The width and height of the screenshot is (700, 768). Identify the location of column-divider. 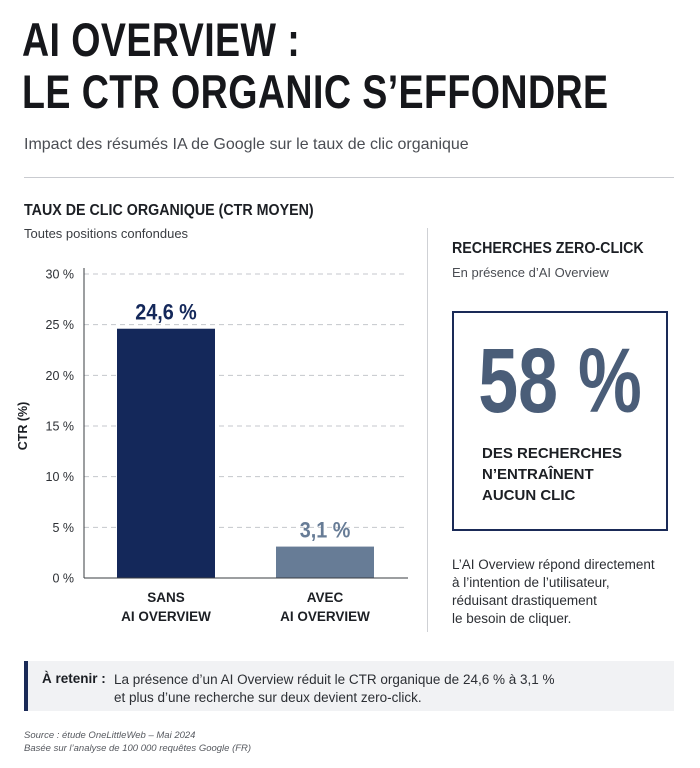
(427, 430).